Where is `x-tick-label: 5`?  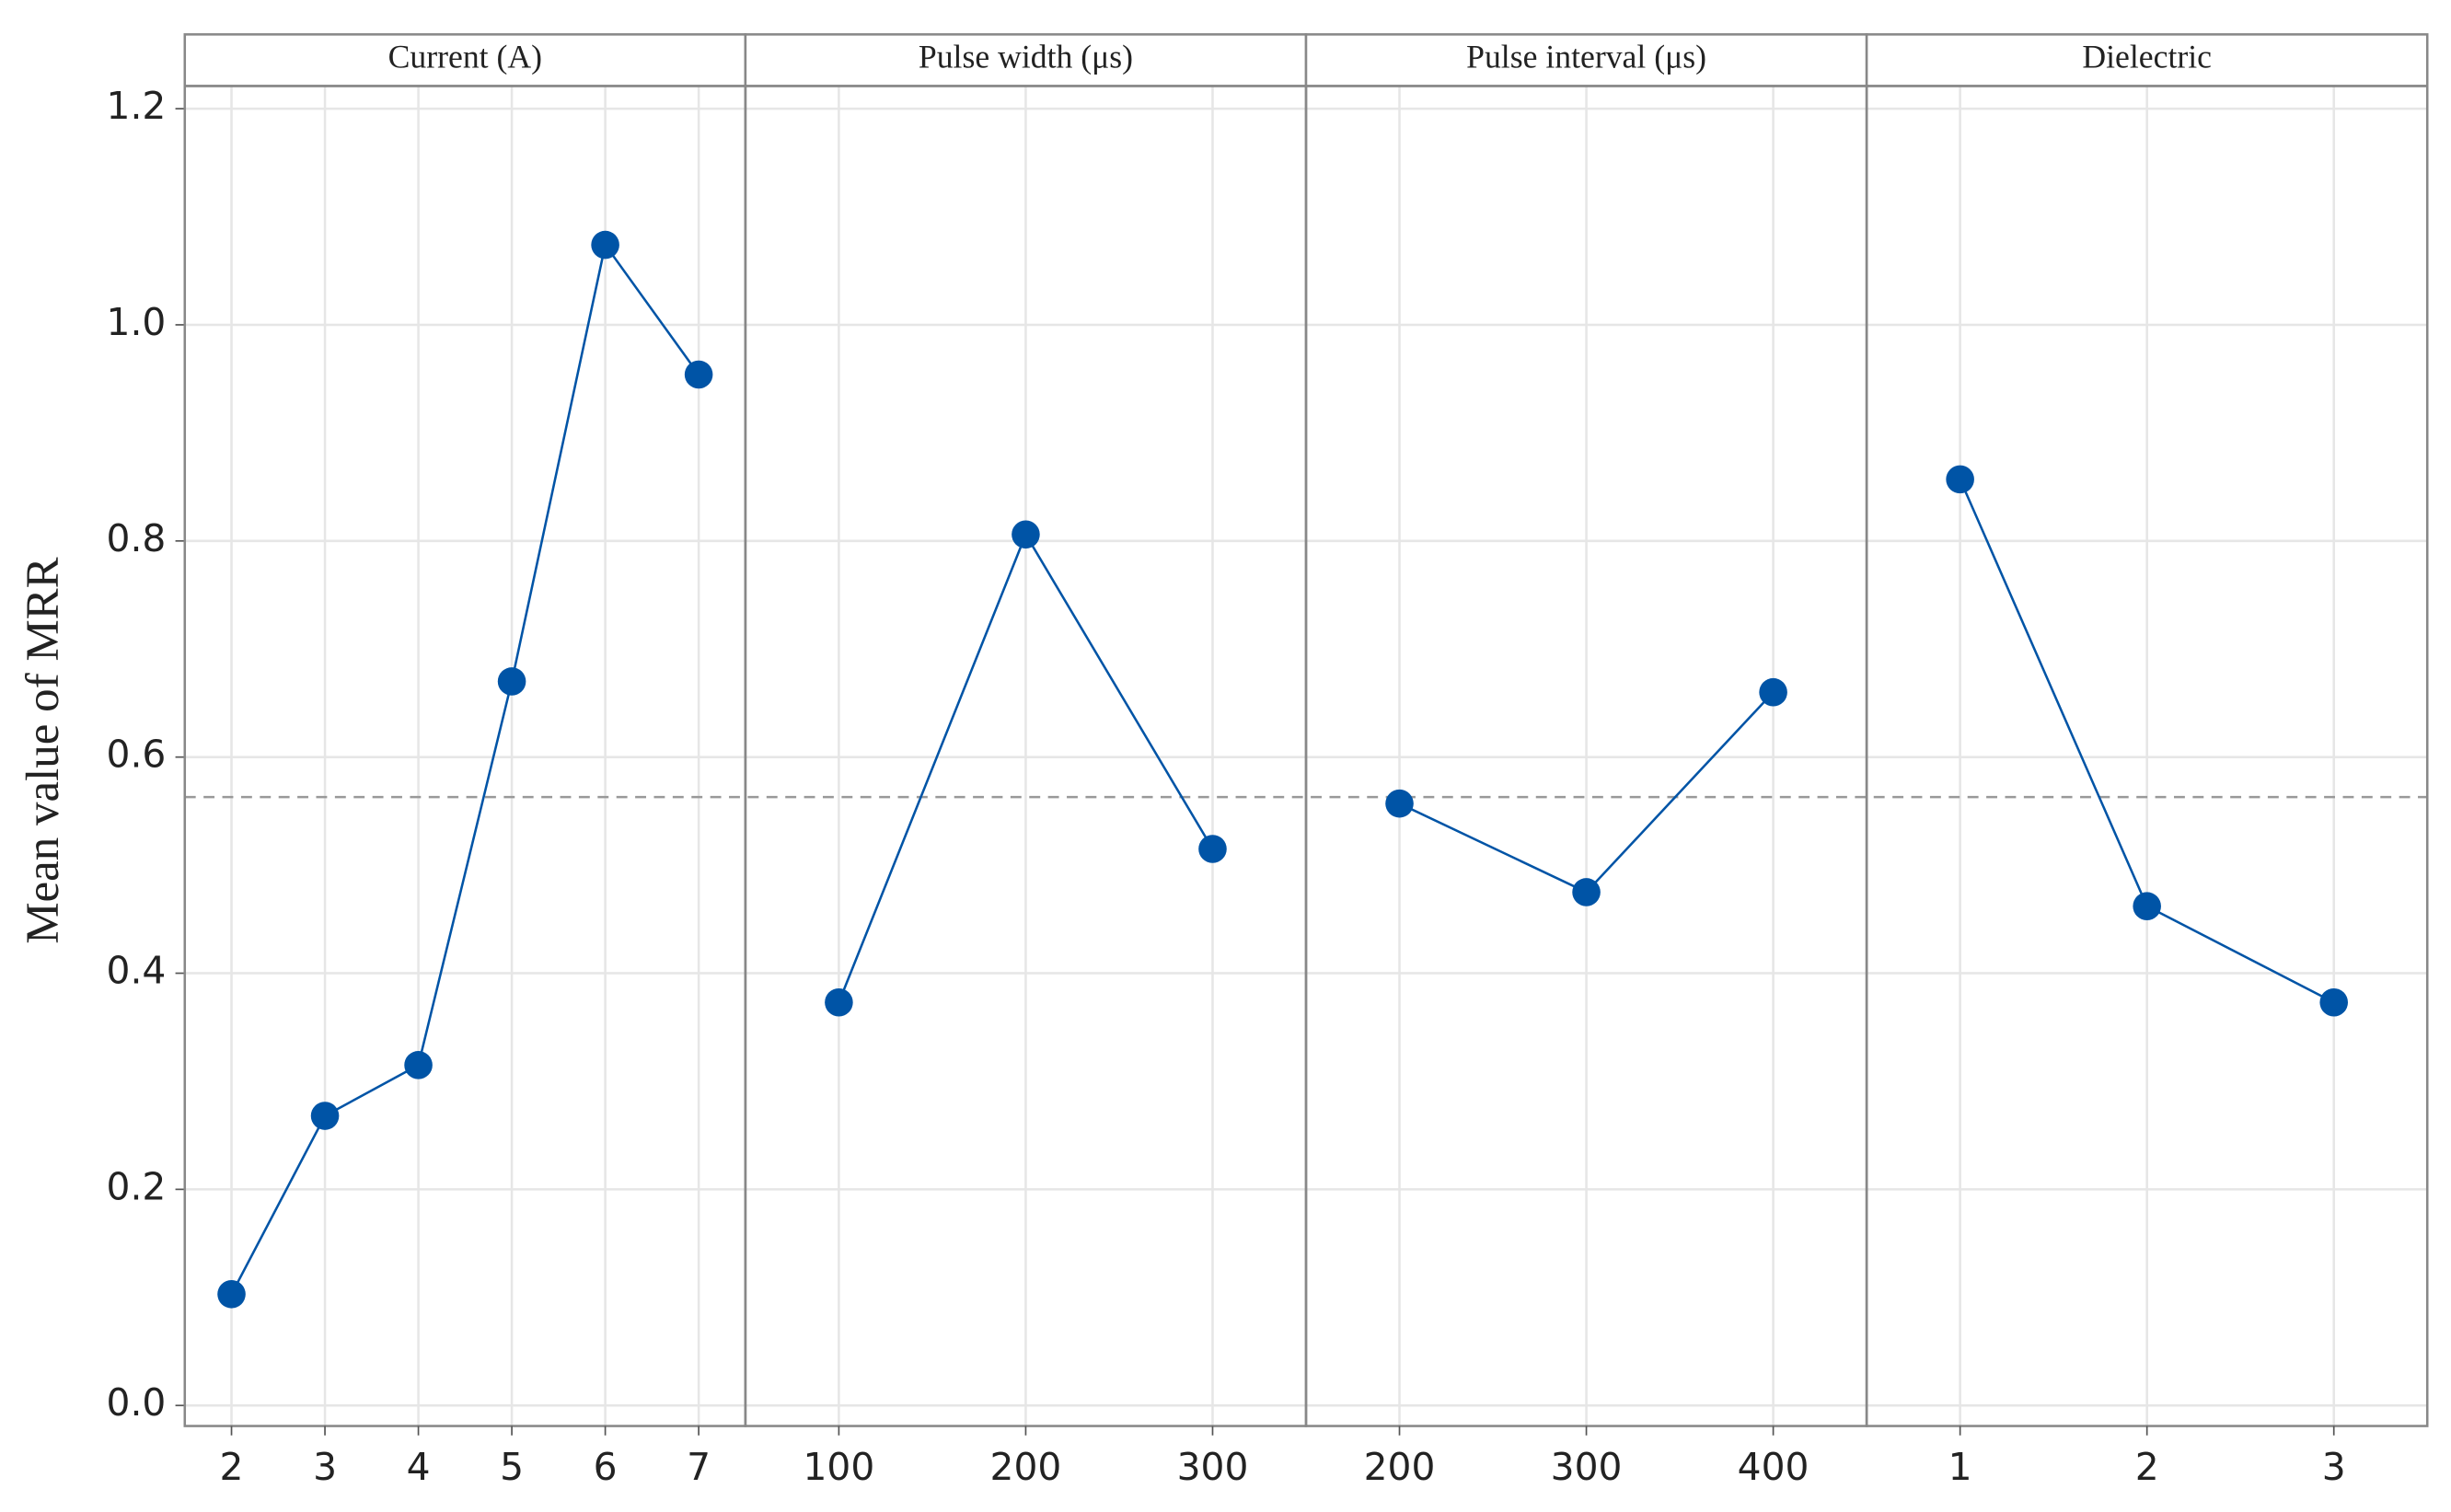
x-tick-label: 5 is located at coordinates (512, 1467).